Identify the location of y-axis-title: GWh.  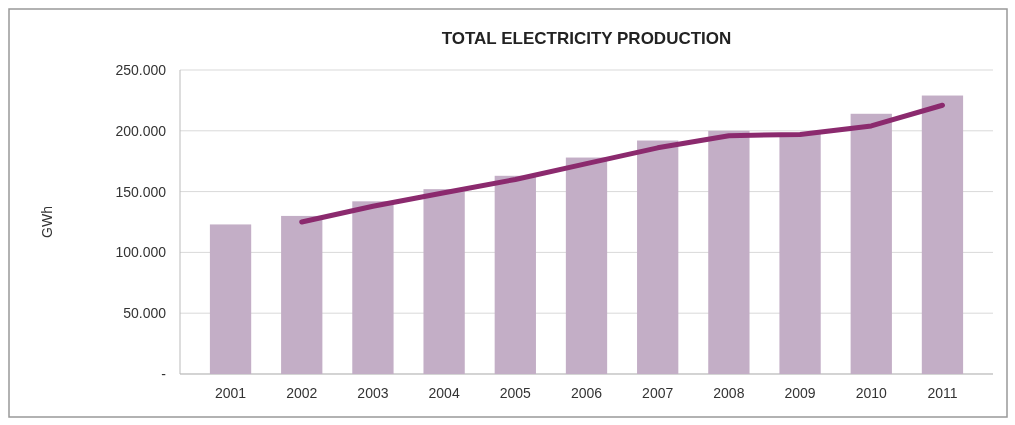
(47, 222).